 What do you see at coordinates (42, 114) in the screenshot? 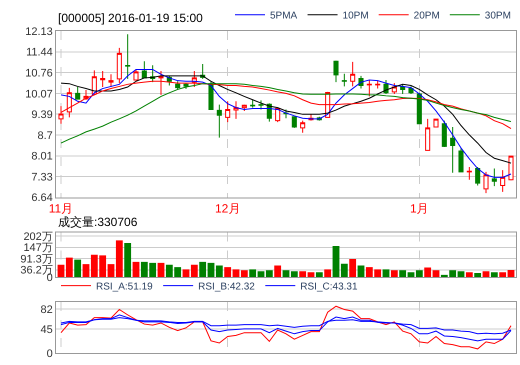
I see `y-tick-label: 9.39` at bounding box center [42, 114].